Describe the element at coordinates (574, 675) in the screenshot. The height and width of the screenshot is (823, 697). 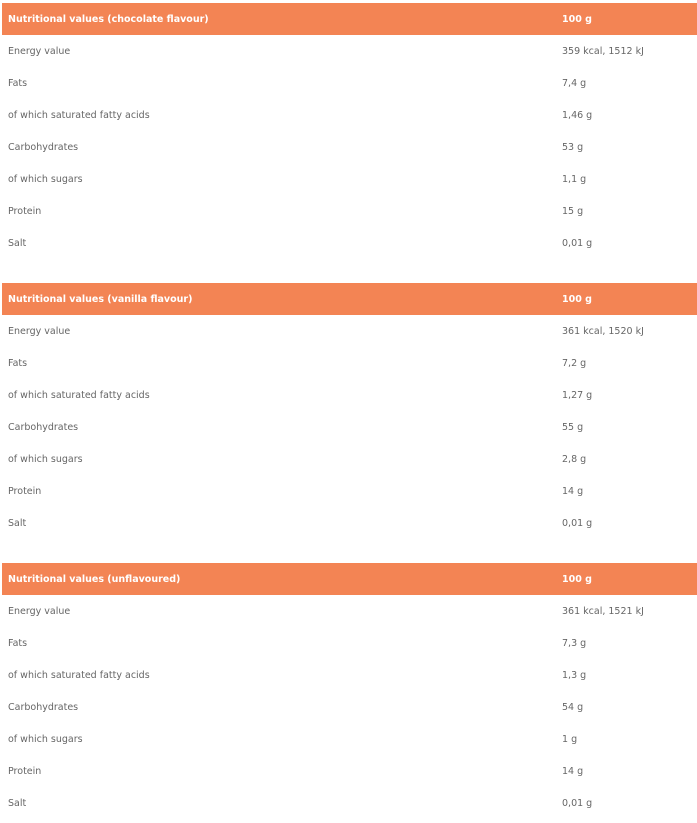
I see `nutrient-value: 1,3 g` at that location.